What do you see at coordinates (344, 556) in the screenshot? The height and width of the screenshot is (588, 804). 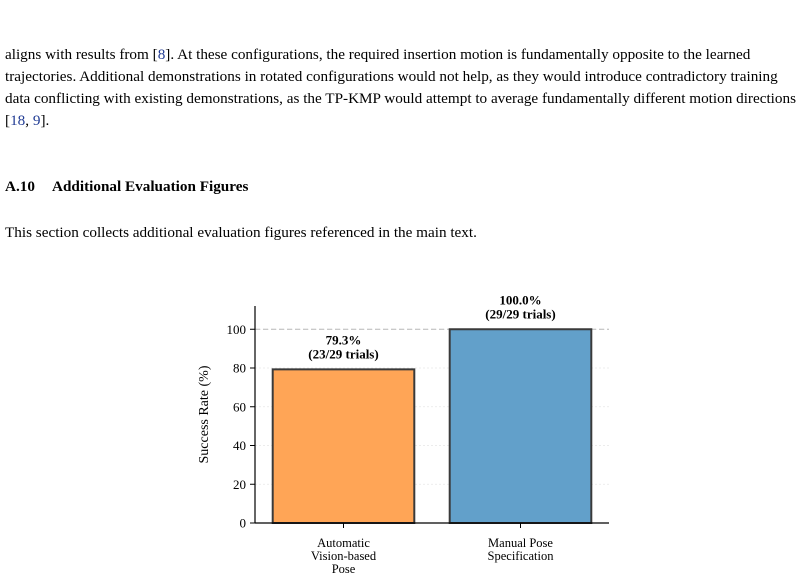 I see `x-tick-label: Automatic Vision-based Pose` at bounding box center [344, 556].